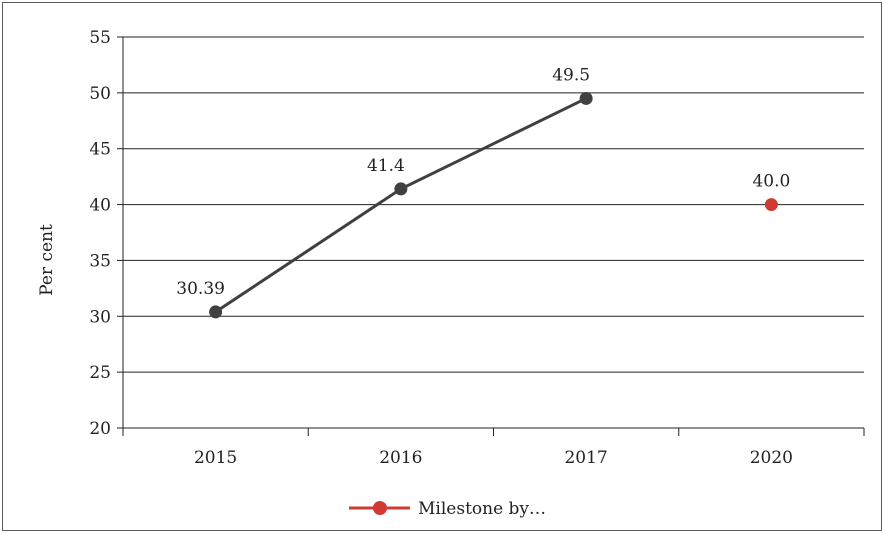 The image size is (886, 535). What do you see at coordinates (100, 373) in the screenshot?
I see `y-tick-label: 25` at bounding box center [100, 373].